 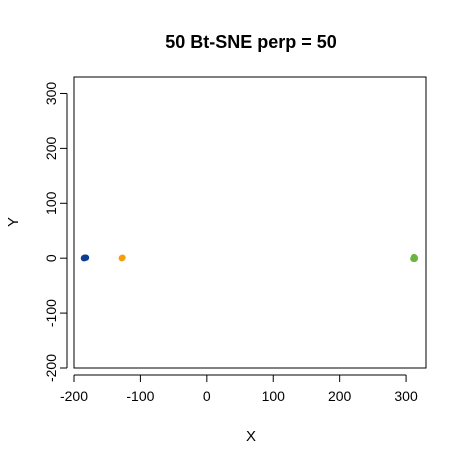 I want to click on x-axis-label: X, so click(x=251, y=436).